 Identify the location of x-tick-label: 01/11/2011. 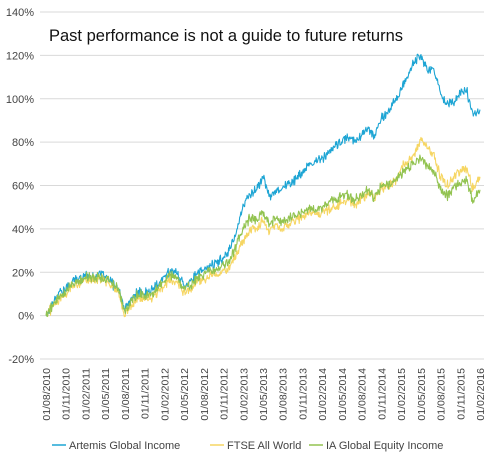
(146, 393).